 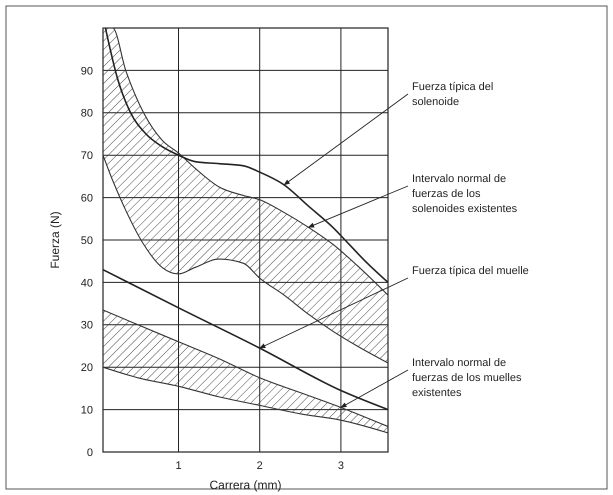 What do you see at coordinates (86, 326) in the screenshot?
I see `y-tick-label: 30` at bounding box center [86, 326].